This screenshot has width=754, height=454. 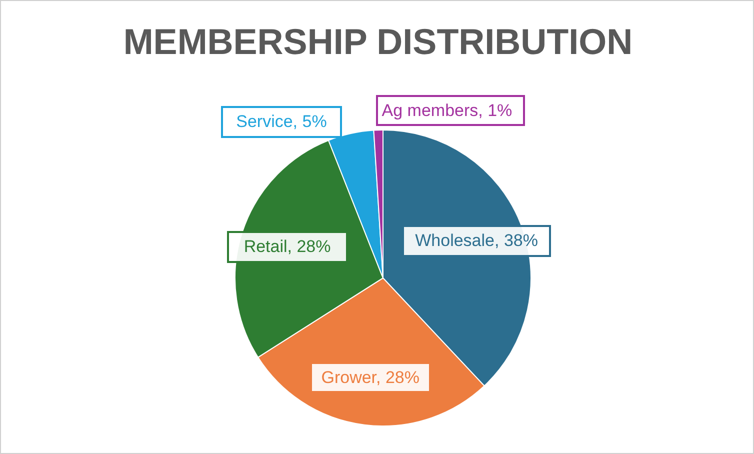 I want to click on slice-label: Ag members, 1%, so click(x=448, y=111).